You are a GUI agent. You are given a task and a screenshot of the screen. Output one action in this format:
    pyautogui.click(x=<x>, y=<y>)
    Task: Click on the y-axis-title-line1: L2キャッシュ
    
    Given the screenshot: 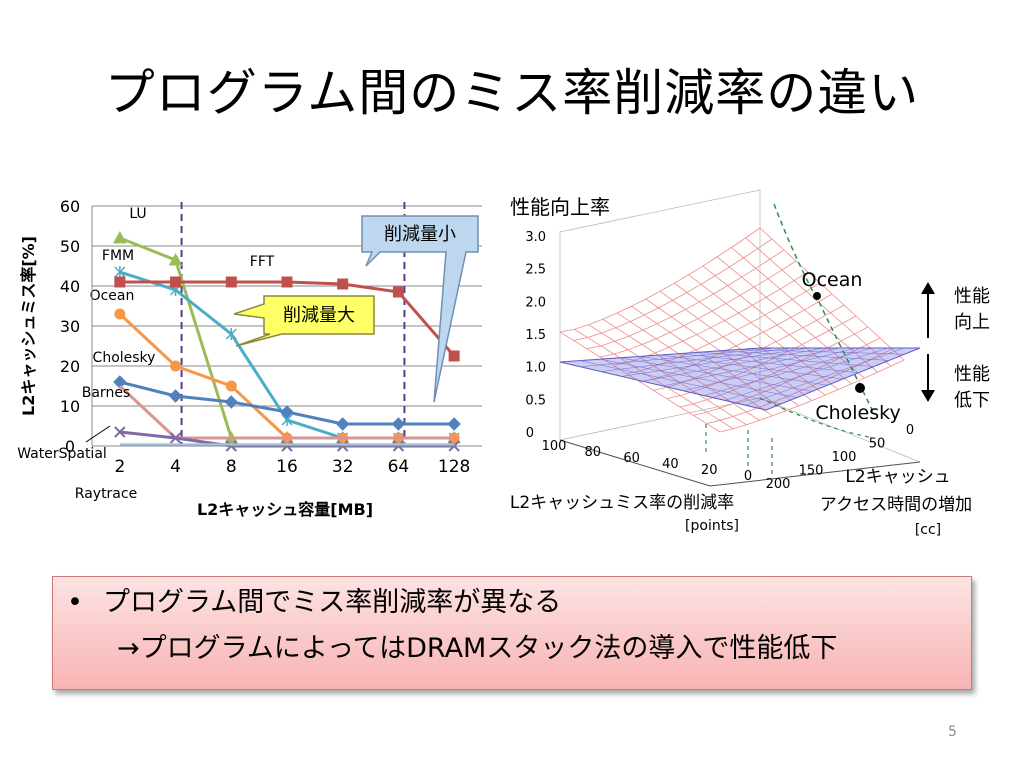 What is the action you would take?
    pyautogui.click(x=897, y=477)
    